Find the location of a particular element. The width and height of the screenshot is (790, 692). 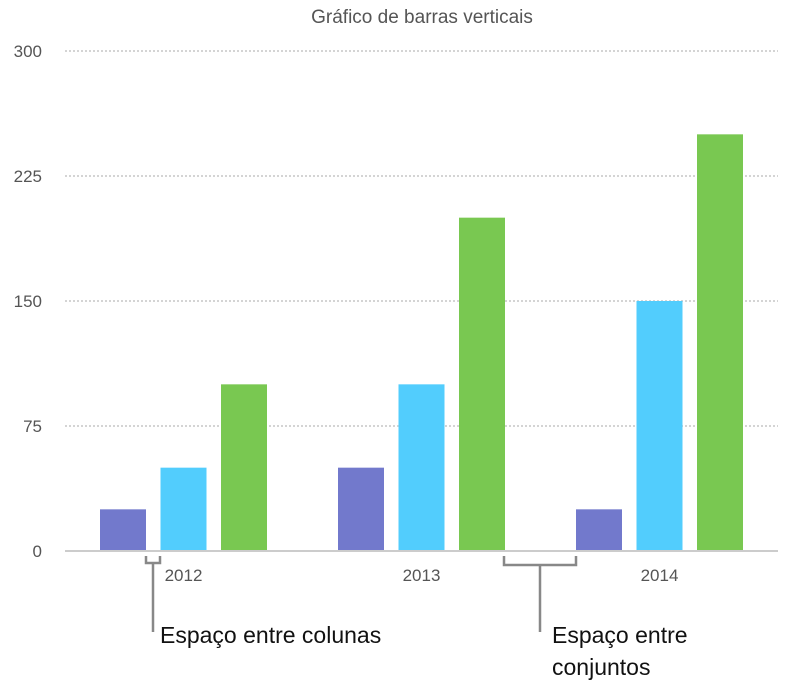

bar-2014-series1 is located at coordinates (599, 530).